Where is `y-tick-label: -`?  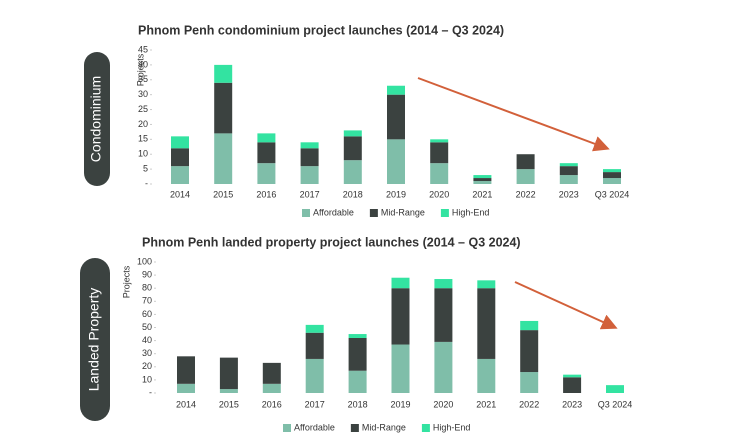 y-tick-label: - is located at coordinates (150, 392).